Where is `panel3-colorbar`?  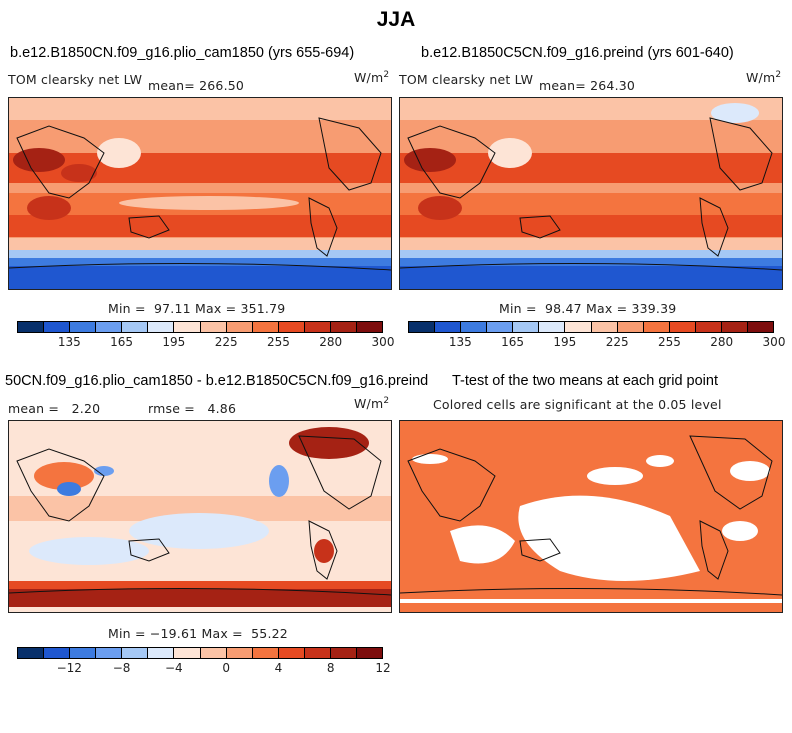 panel3-colorbar is located at coordinates (200, 653).